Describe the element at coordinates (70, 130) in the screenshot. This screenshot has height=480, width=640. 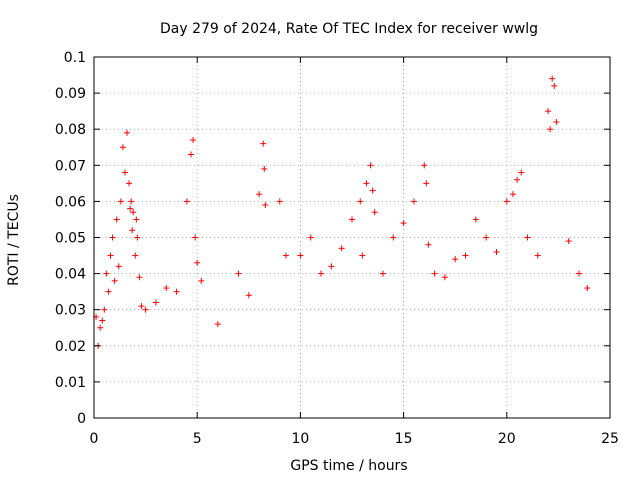
I see `y-tick-label: 0.08` at that location.